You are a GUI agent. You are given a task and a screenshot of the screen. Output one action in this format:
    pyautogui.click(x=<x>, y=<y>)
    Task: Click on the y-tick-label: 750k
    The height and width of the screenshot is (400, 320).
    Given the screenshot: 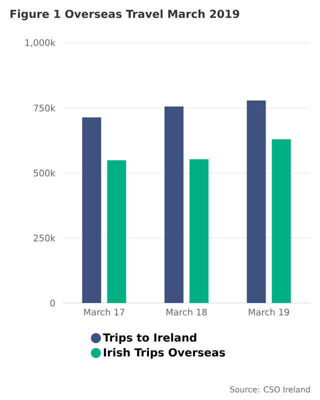 What is the action you would take?
    pyautogui.click(x=45, y=108)
    